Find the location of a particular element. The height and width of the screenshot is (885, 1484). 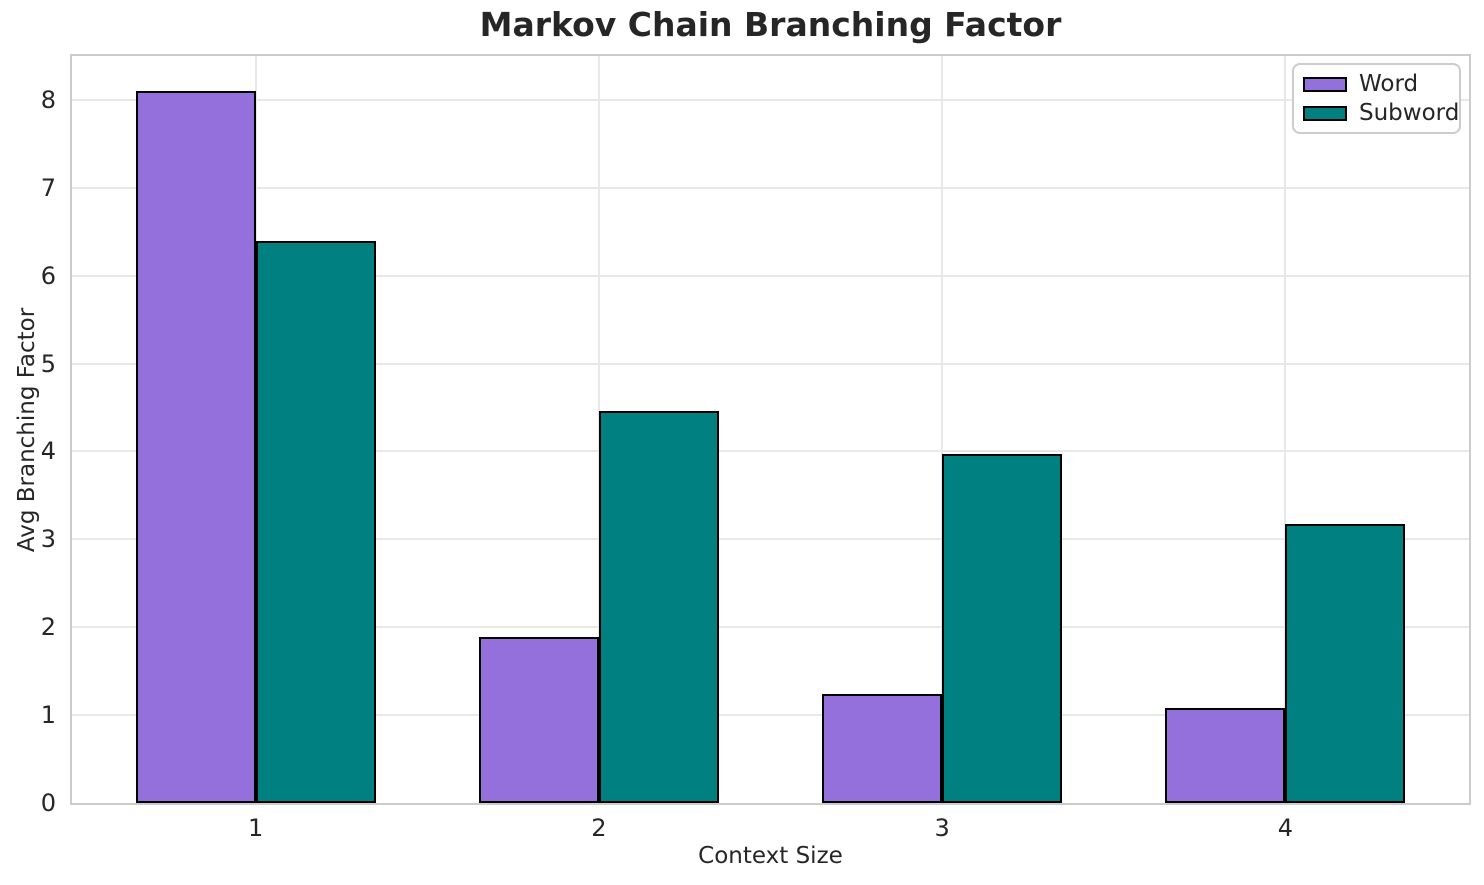

y-tick-label-0: 0 is located at coordinates (48, 803).